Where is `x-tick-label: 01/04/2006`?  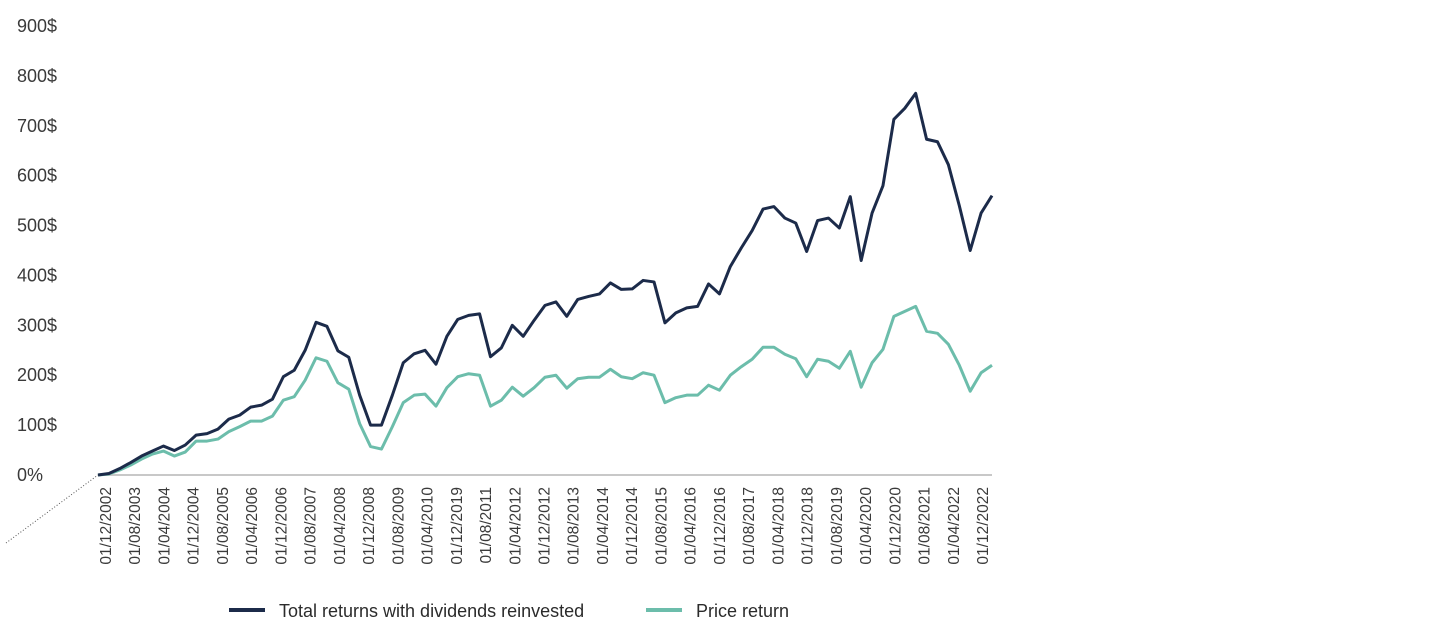
x-tick-label: 01/04/2006 is located at coordinates (252, 526).